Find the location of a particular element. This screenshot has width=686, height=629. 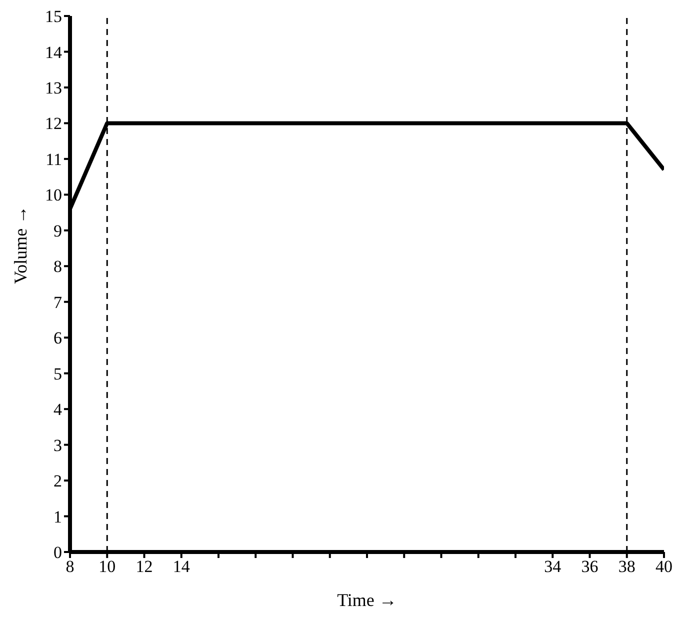

x-tick-label: 12 is located at coordinates (144, 566).